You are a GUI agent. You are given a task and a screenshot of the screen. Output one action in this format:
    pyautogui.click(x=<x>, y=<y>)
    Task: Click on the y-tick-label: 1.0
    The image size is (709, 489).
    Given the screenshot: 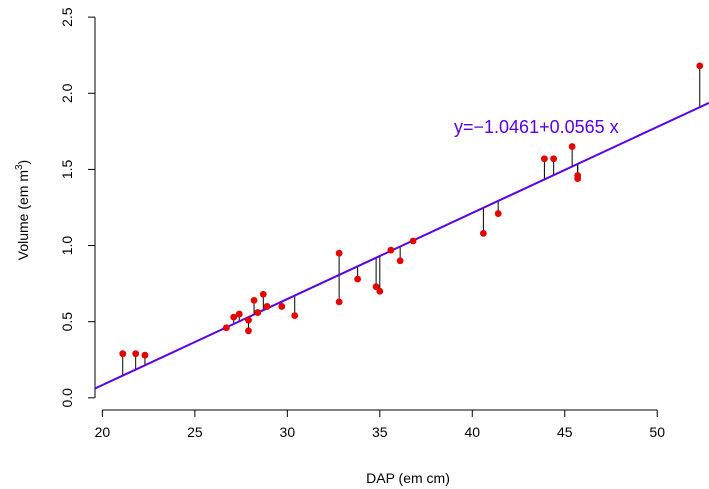 What is the action you would take?
    pyautogui.click(x=67, y=246)
    